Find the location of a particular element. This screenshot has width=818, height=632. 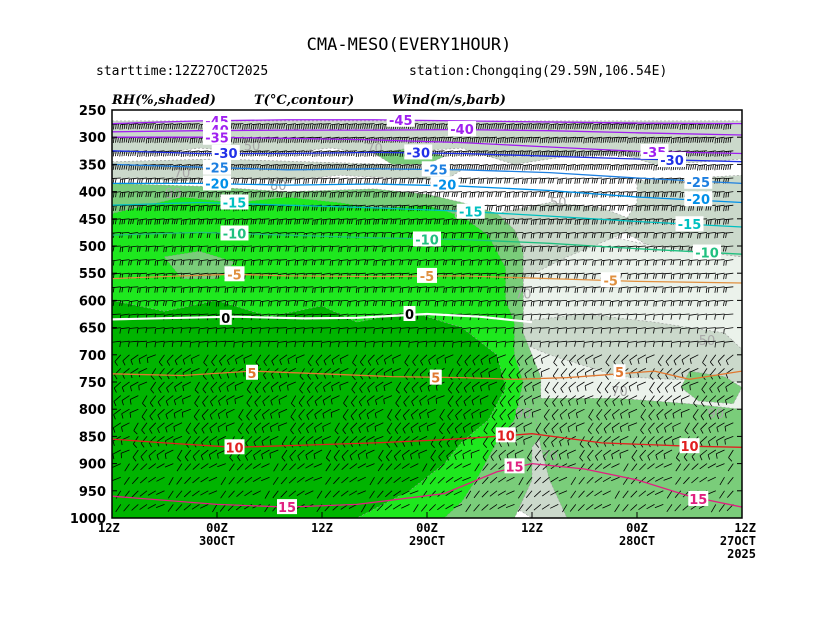

temperature-contour-label: 0 is located at coordinates (225, 319).